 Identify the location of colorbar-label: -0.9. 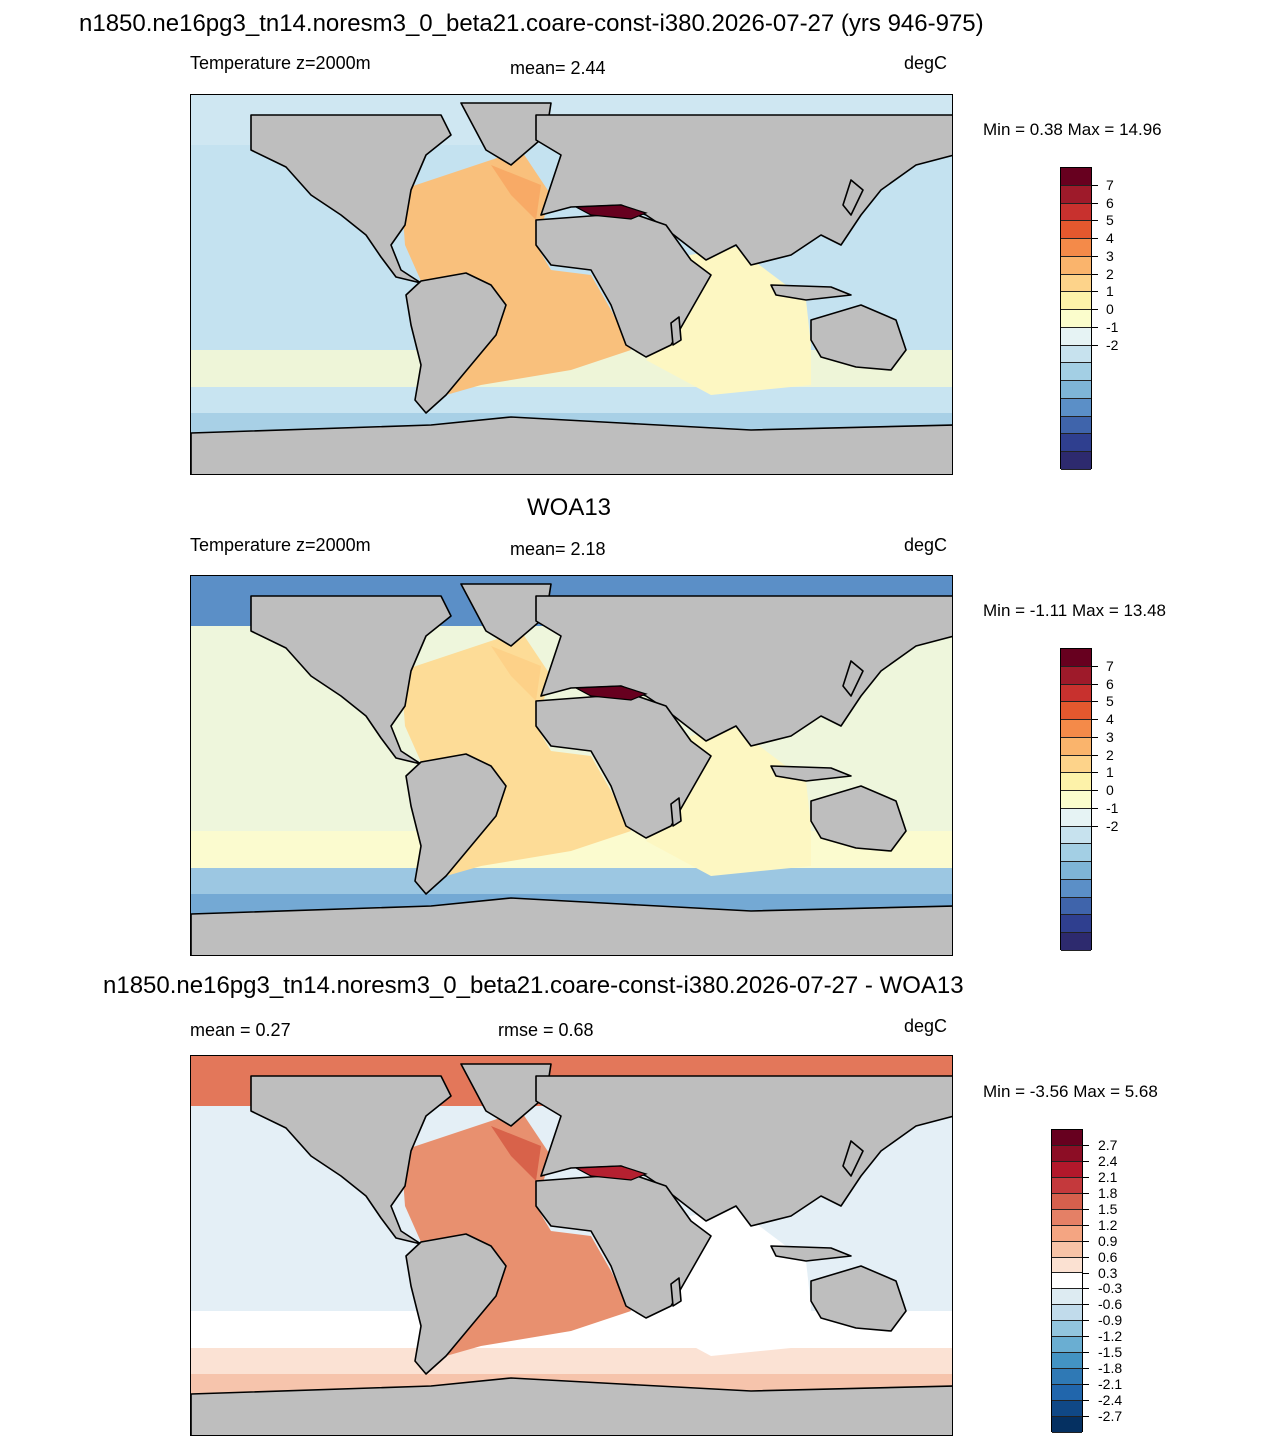
(1110, 1320).